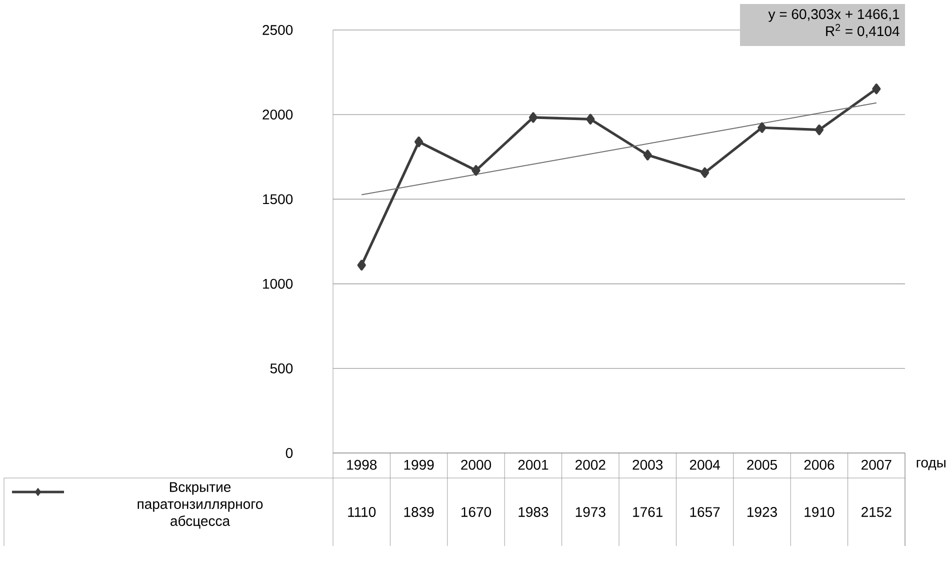 This screenshot has height=567, width=949. Describe the element at coordinates (277, 30) in the screenshot. I see `y-tick-label: 2500` at that location.